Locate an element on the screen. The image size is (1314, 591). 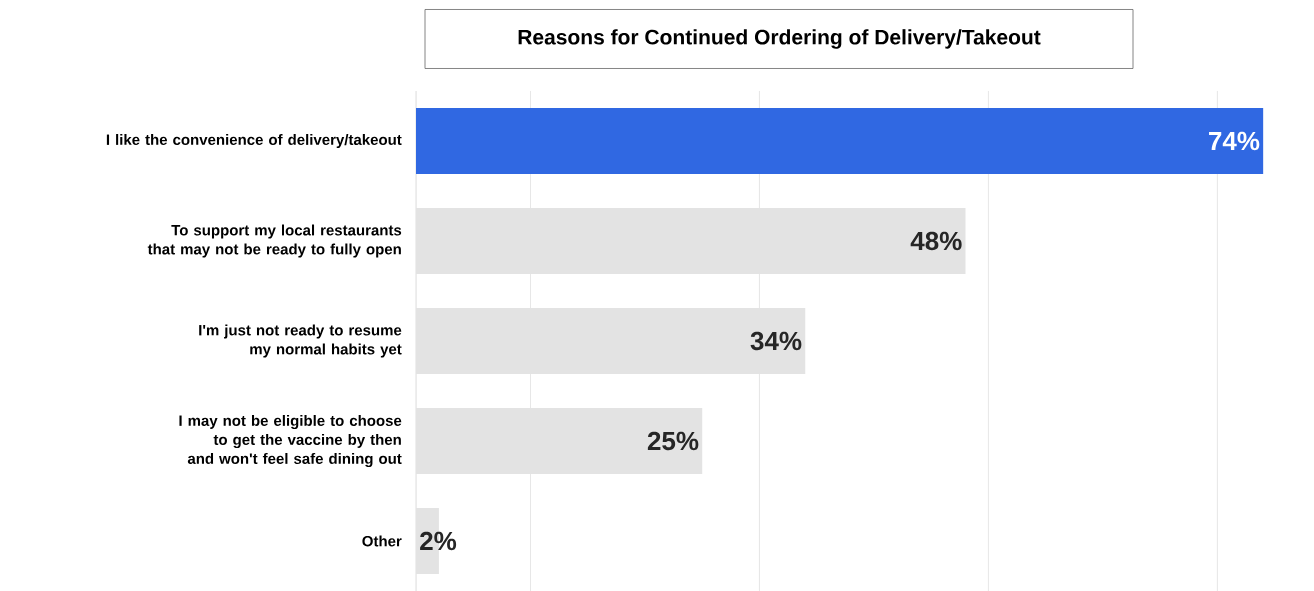
chart-title: Reasons for Continued Ordering of Delivery/Takeout is located at coordinates (779, 39).